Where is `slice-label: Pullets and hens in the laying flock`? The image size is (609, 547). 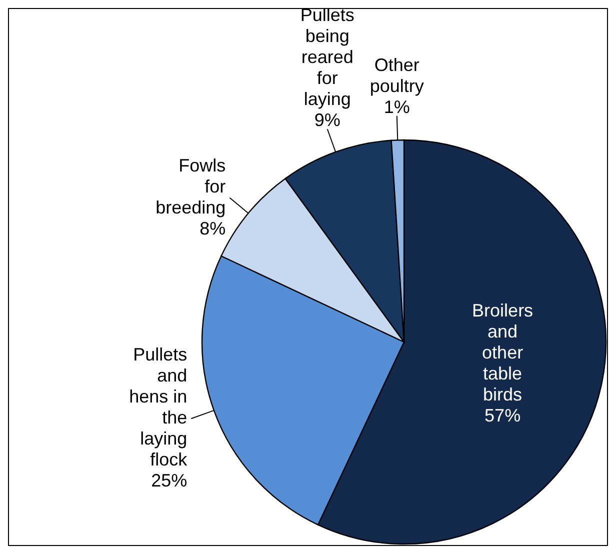
slice-label: Pullets and hens in the laying flock is located at coordinates (158, 407).